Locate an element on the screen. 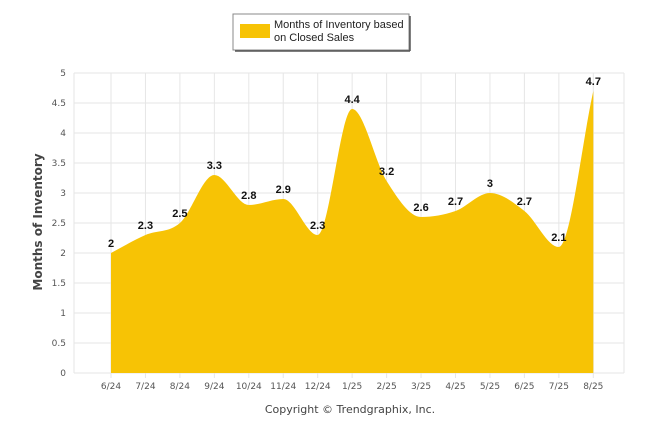  x-tick-label: 11/24 is located at coordinates (283, 387).